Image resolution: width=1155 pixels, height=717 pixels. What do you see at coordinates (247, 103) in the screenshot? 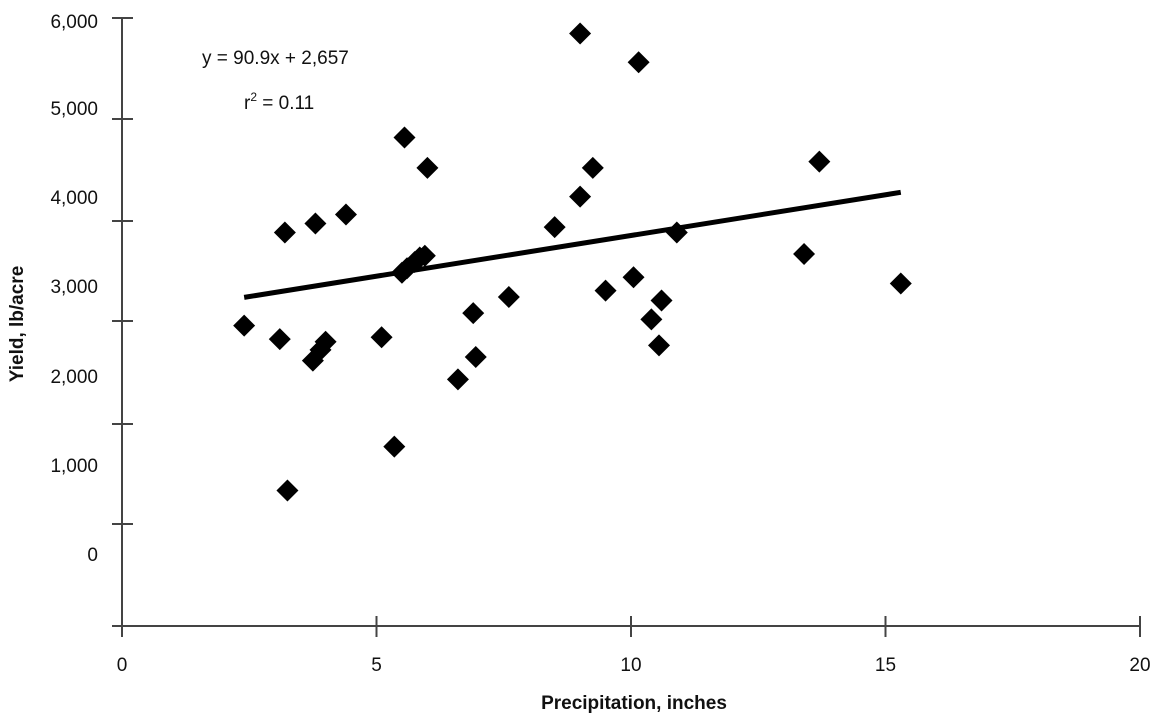
I see `r-squared-prefix: r` at bounding box center [247, 103].